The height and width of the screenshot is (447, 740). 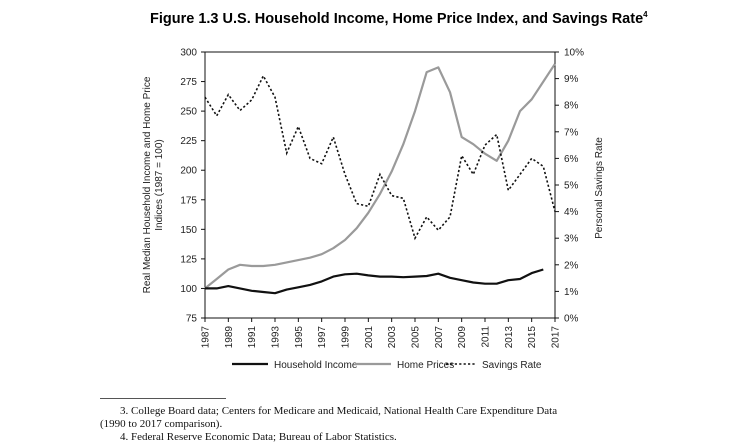 What do you see at coordinates (486, 337) in the screenshot?
I see `x-tick-label: 2011` at bounding box center [486, 337].